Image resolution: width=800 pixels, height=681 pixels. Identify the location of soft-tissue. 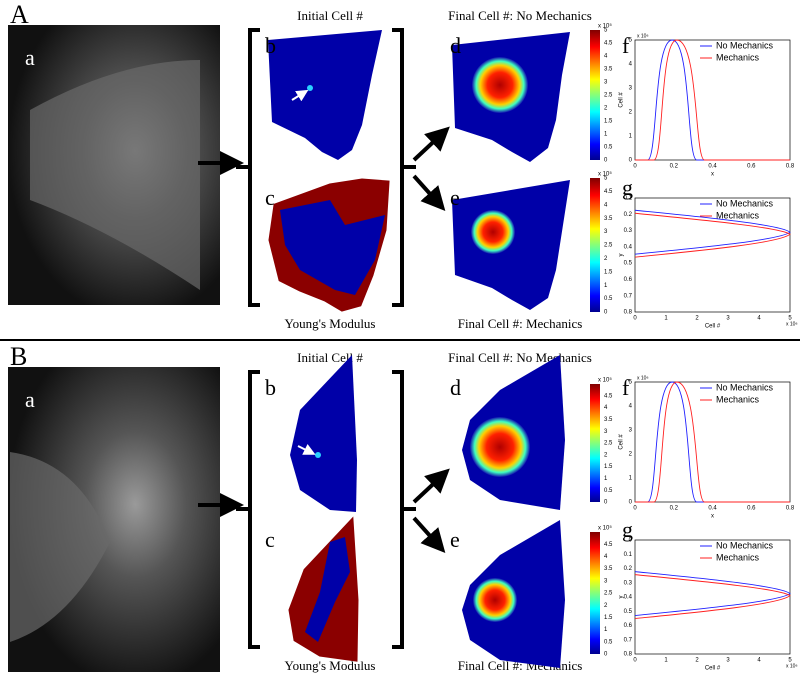
(327, 589).